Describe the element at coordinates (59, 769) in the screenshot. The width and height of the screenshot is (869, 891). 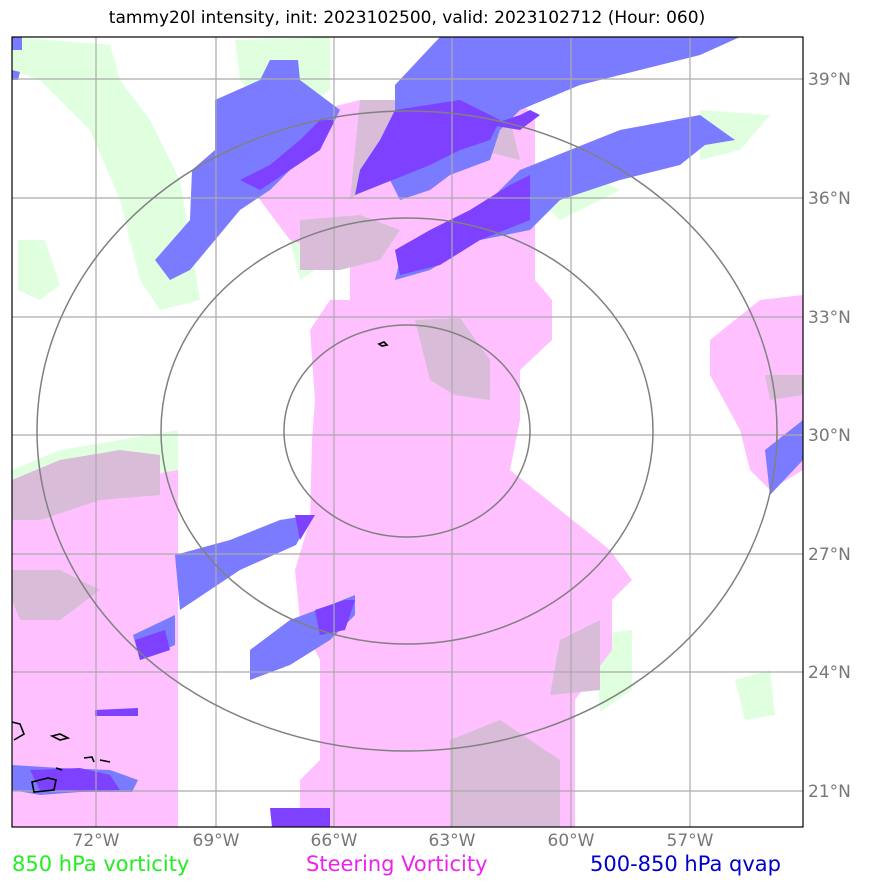
I see `island-small-d` at that location.